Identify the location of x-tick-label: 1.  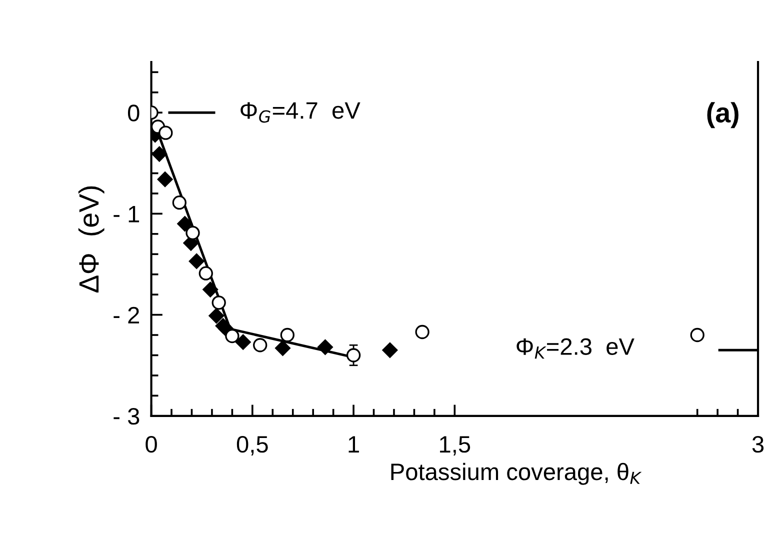
(353, 444).